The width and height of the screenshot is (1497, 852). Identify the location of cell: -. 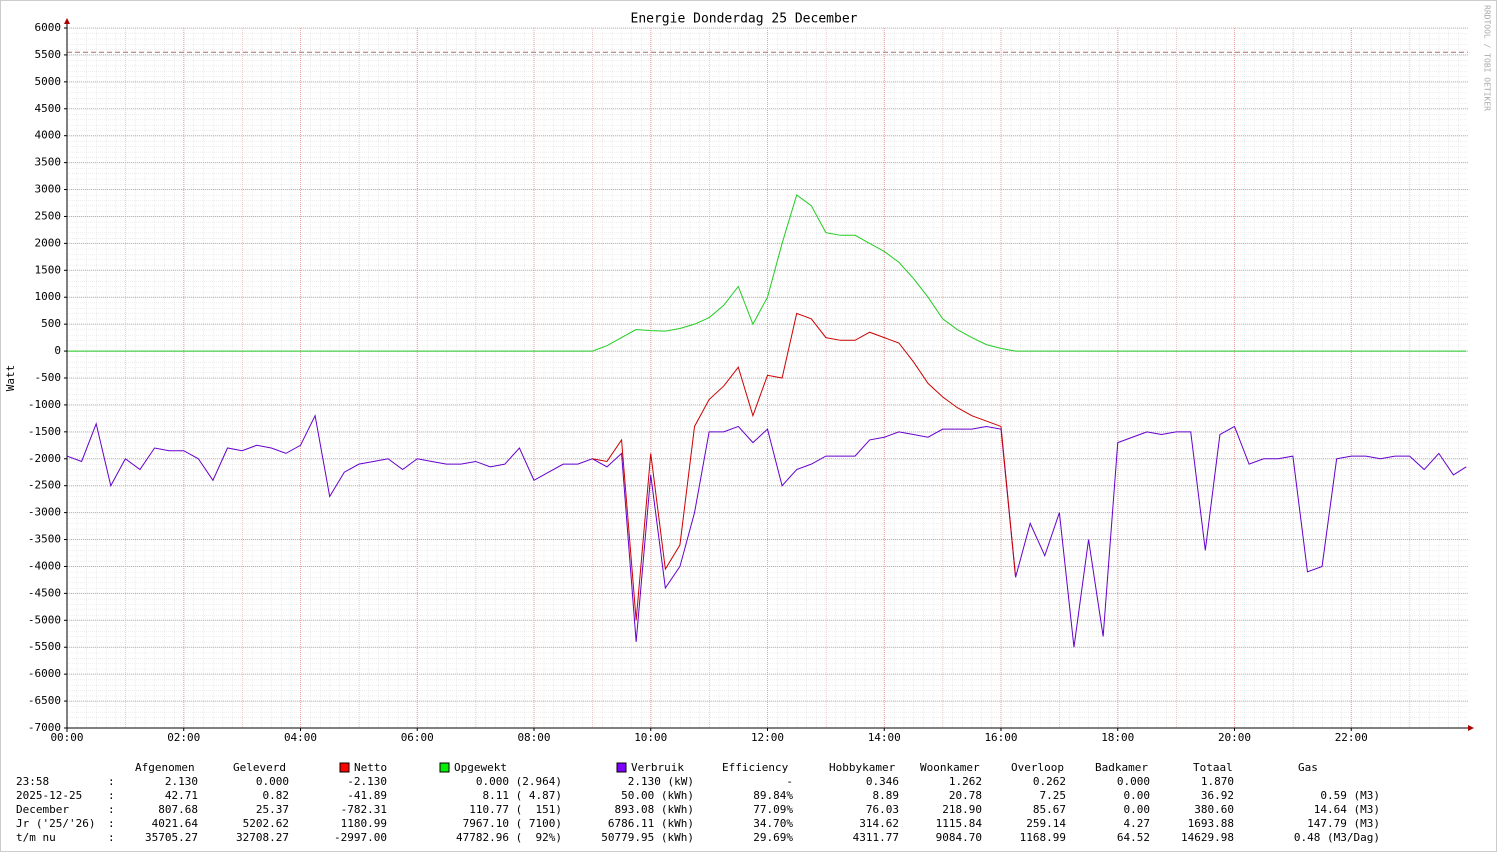
(789, 781).